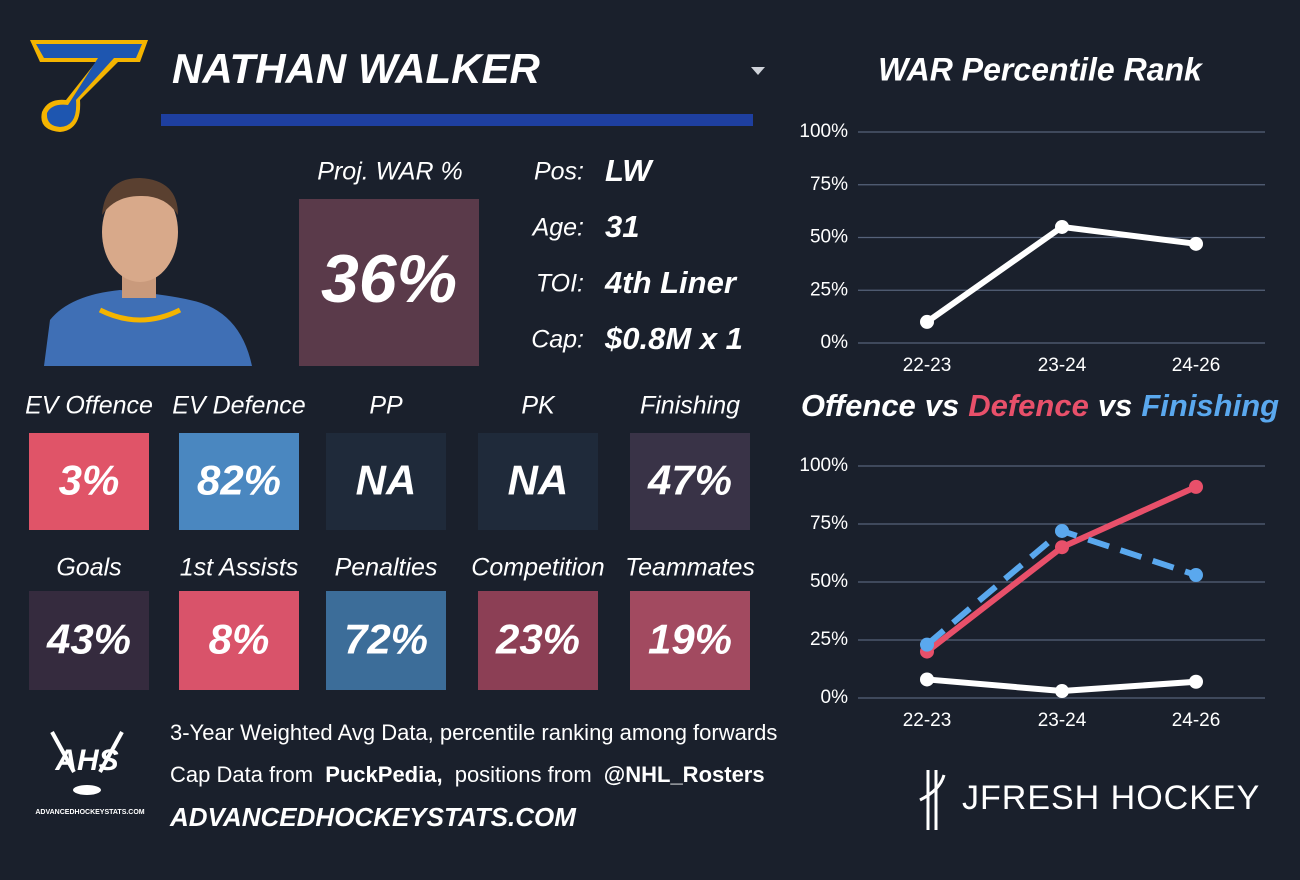 The height and width of the screenshot is (880, 1300). Describe the element at coordinates (88, 568) in the screenshot. I see `tile-label: Goals` at that location.